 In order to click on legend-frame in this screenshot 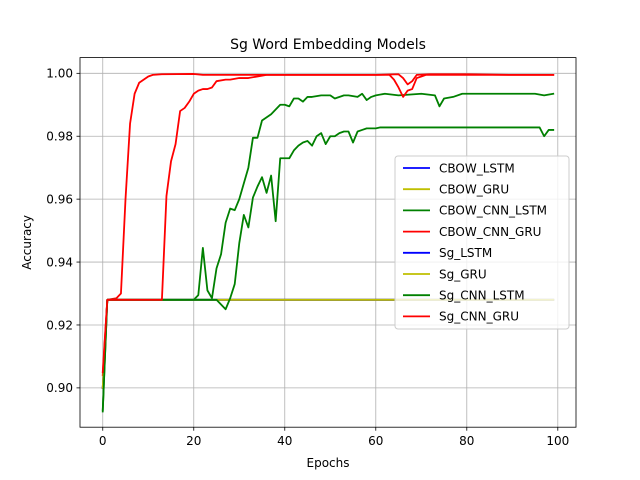, I will do `click(482, 242)`.